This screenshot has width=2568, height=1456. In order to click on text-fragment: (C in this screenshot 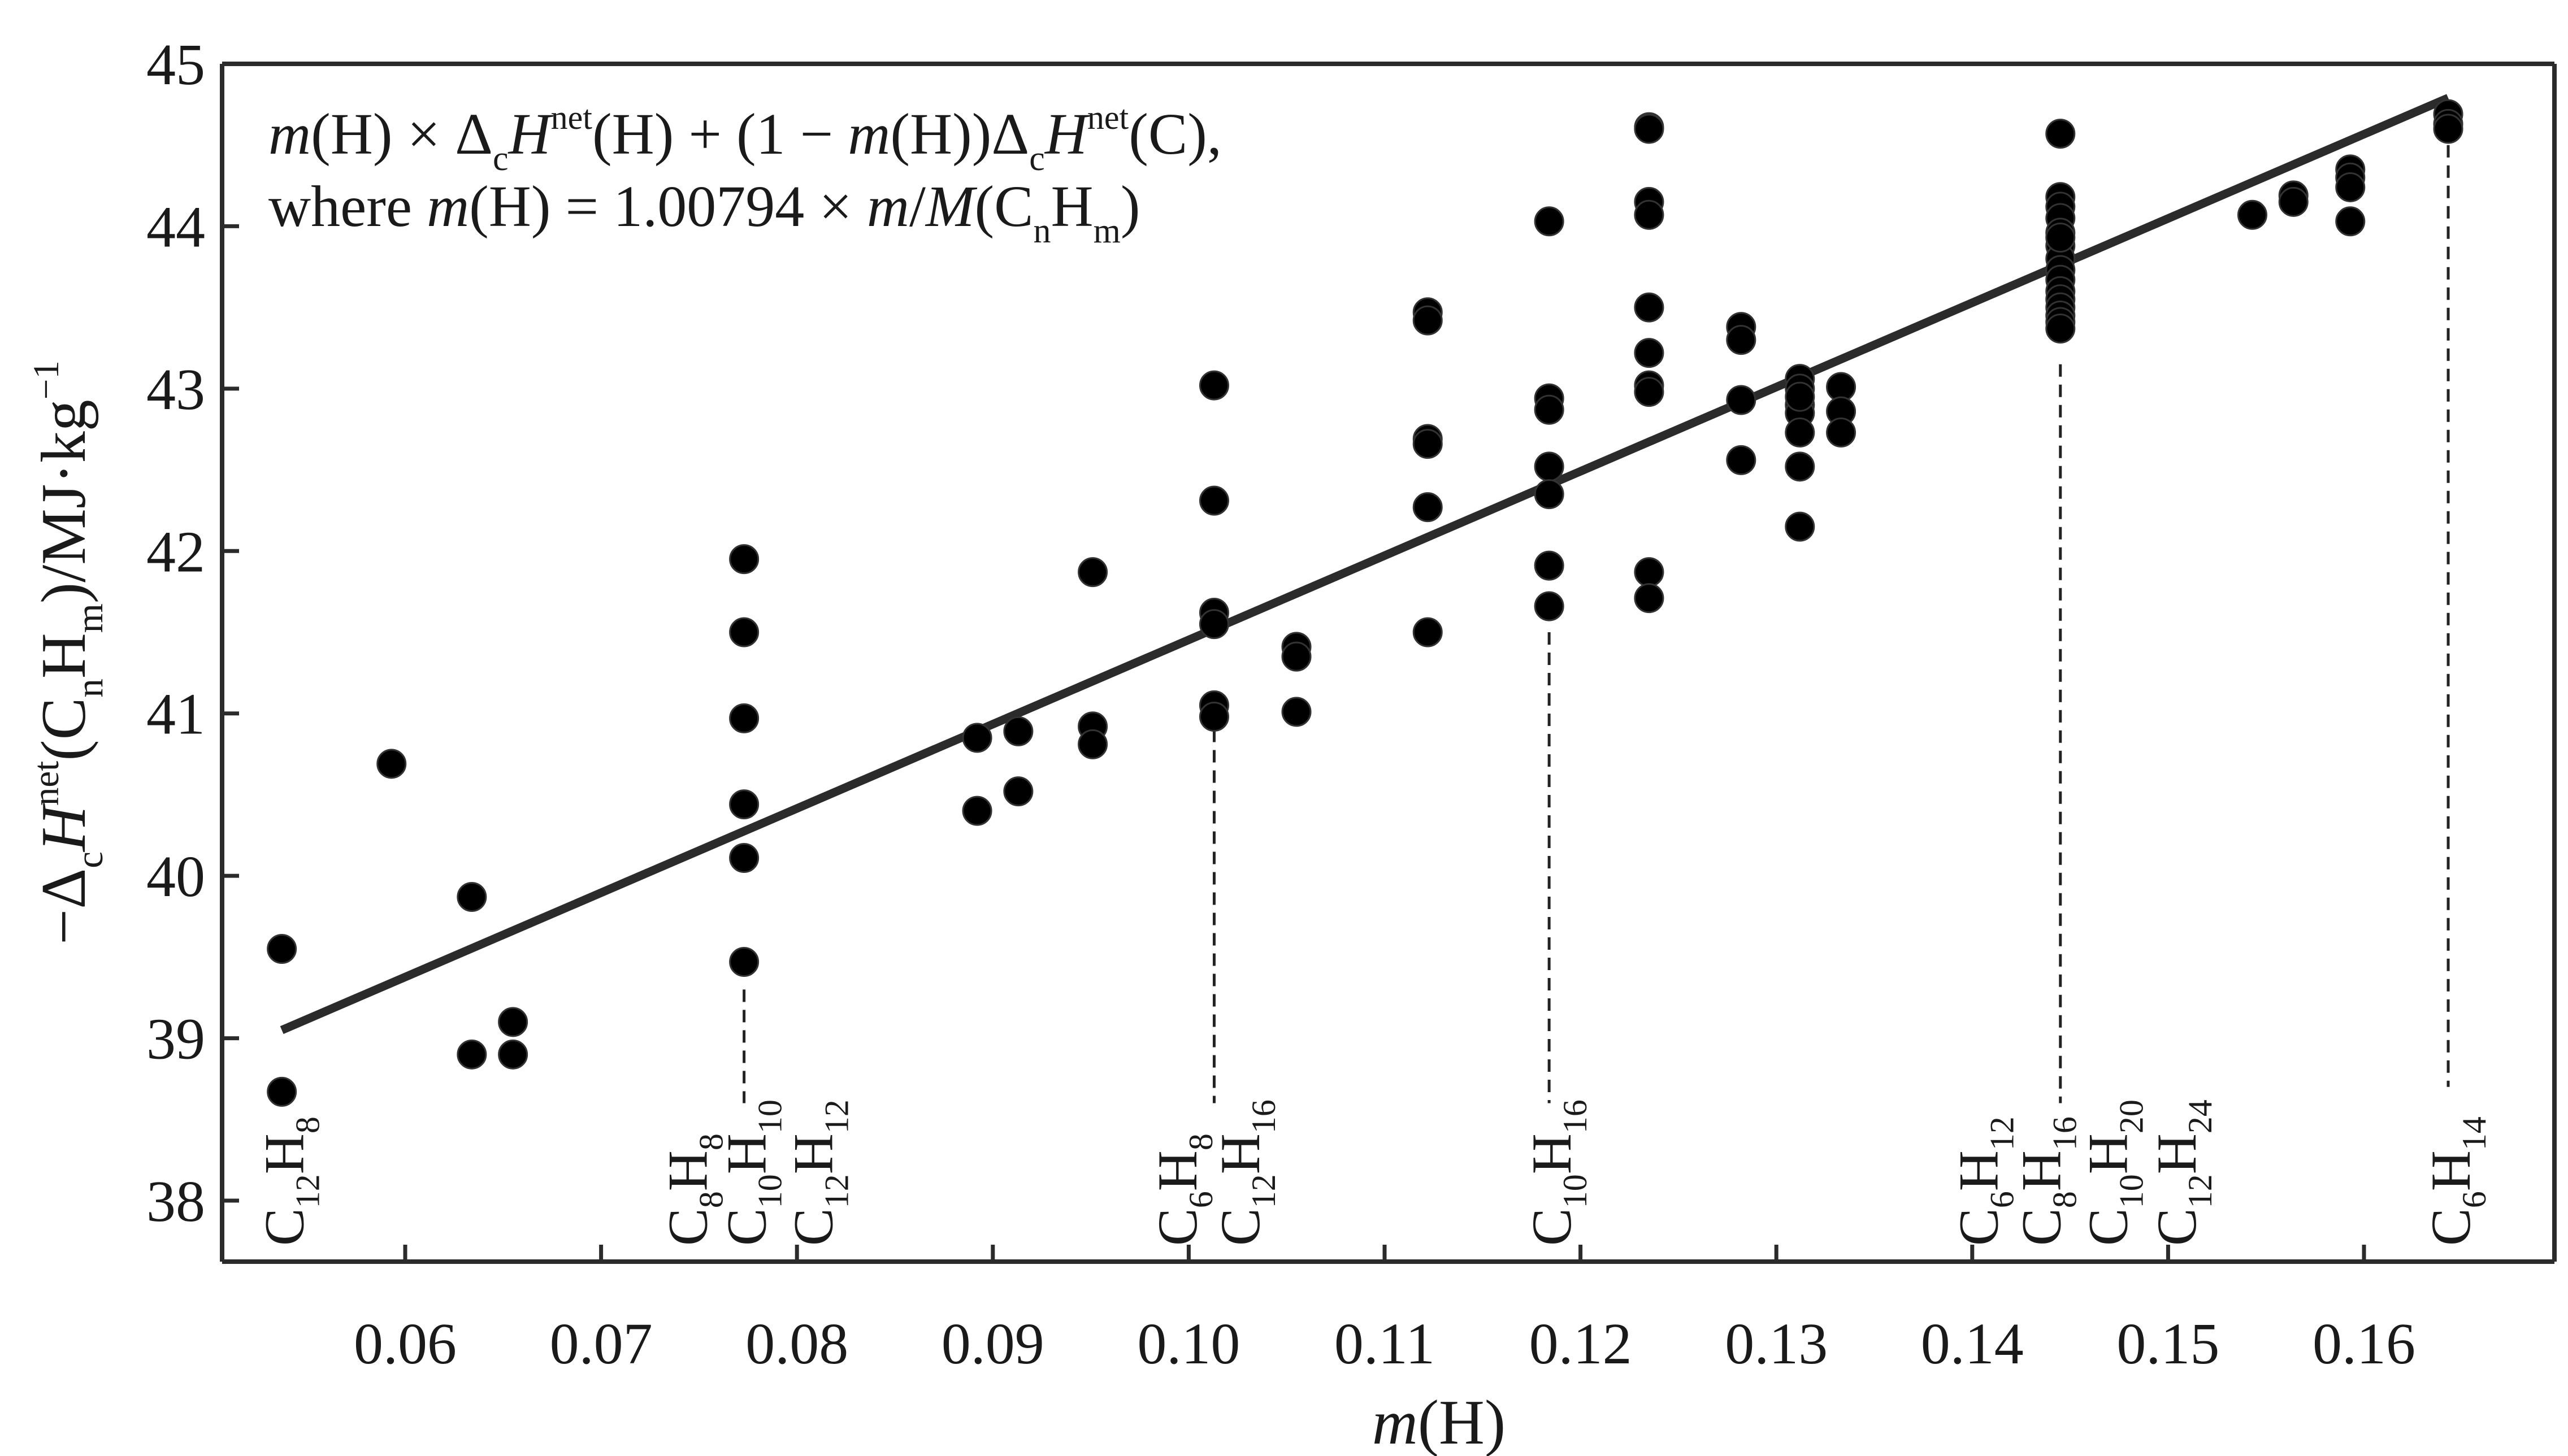, I will do `click(64, 729)`.